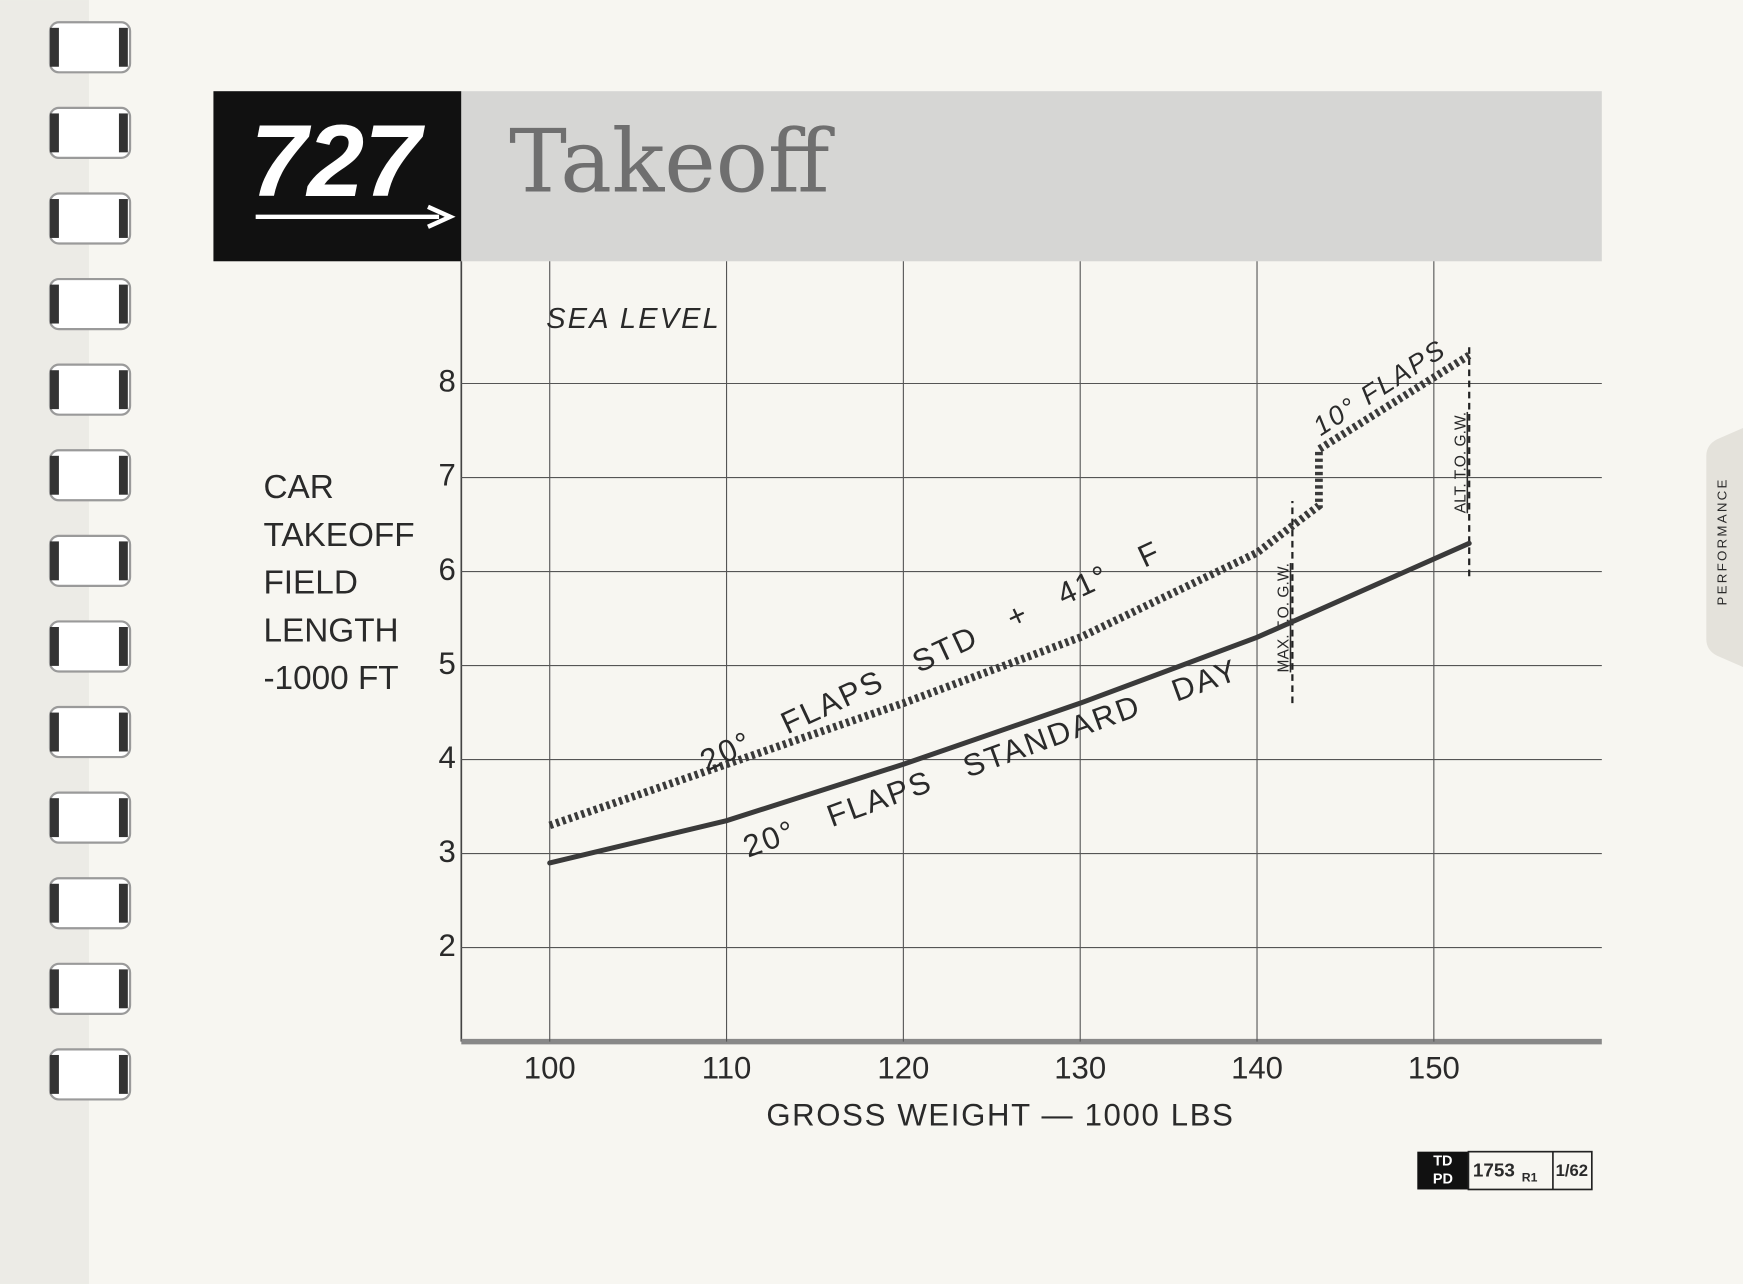 Image resolution: width=1743 pixels, height=1284 pixels. What do you see at coordinates (1461, 462) in the screenshot?
I see `reference-label: ALT. T.O. G.W.` at bounding box center [1461, 462].